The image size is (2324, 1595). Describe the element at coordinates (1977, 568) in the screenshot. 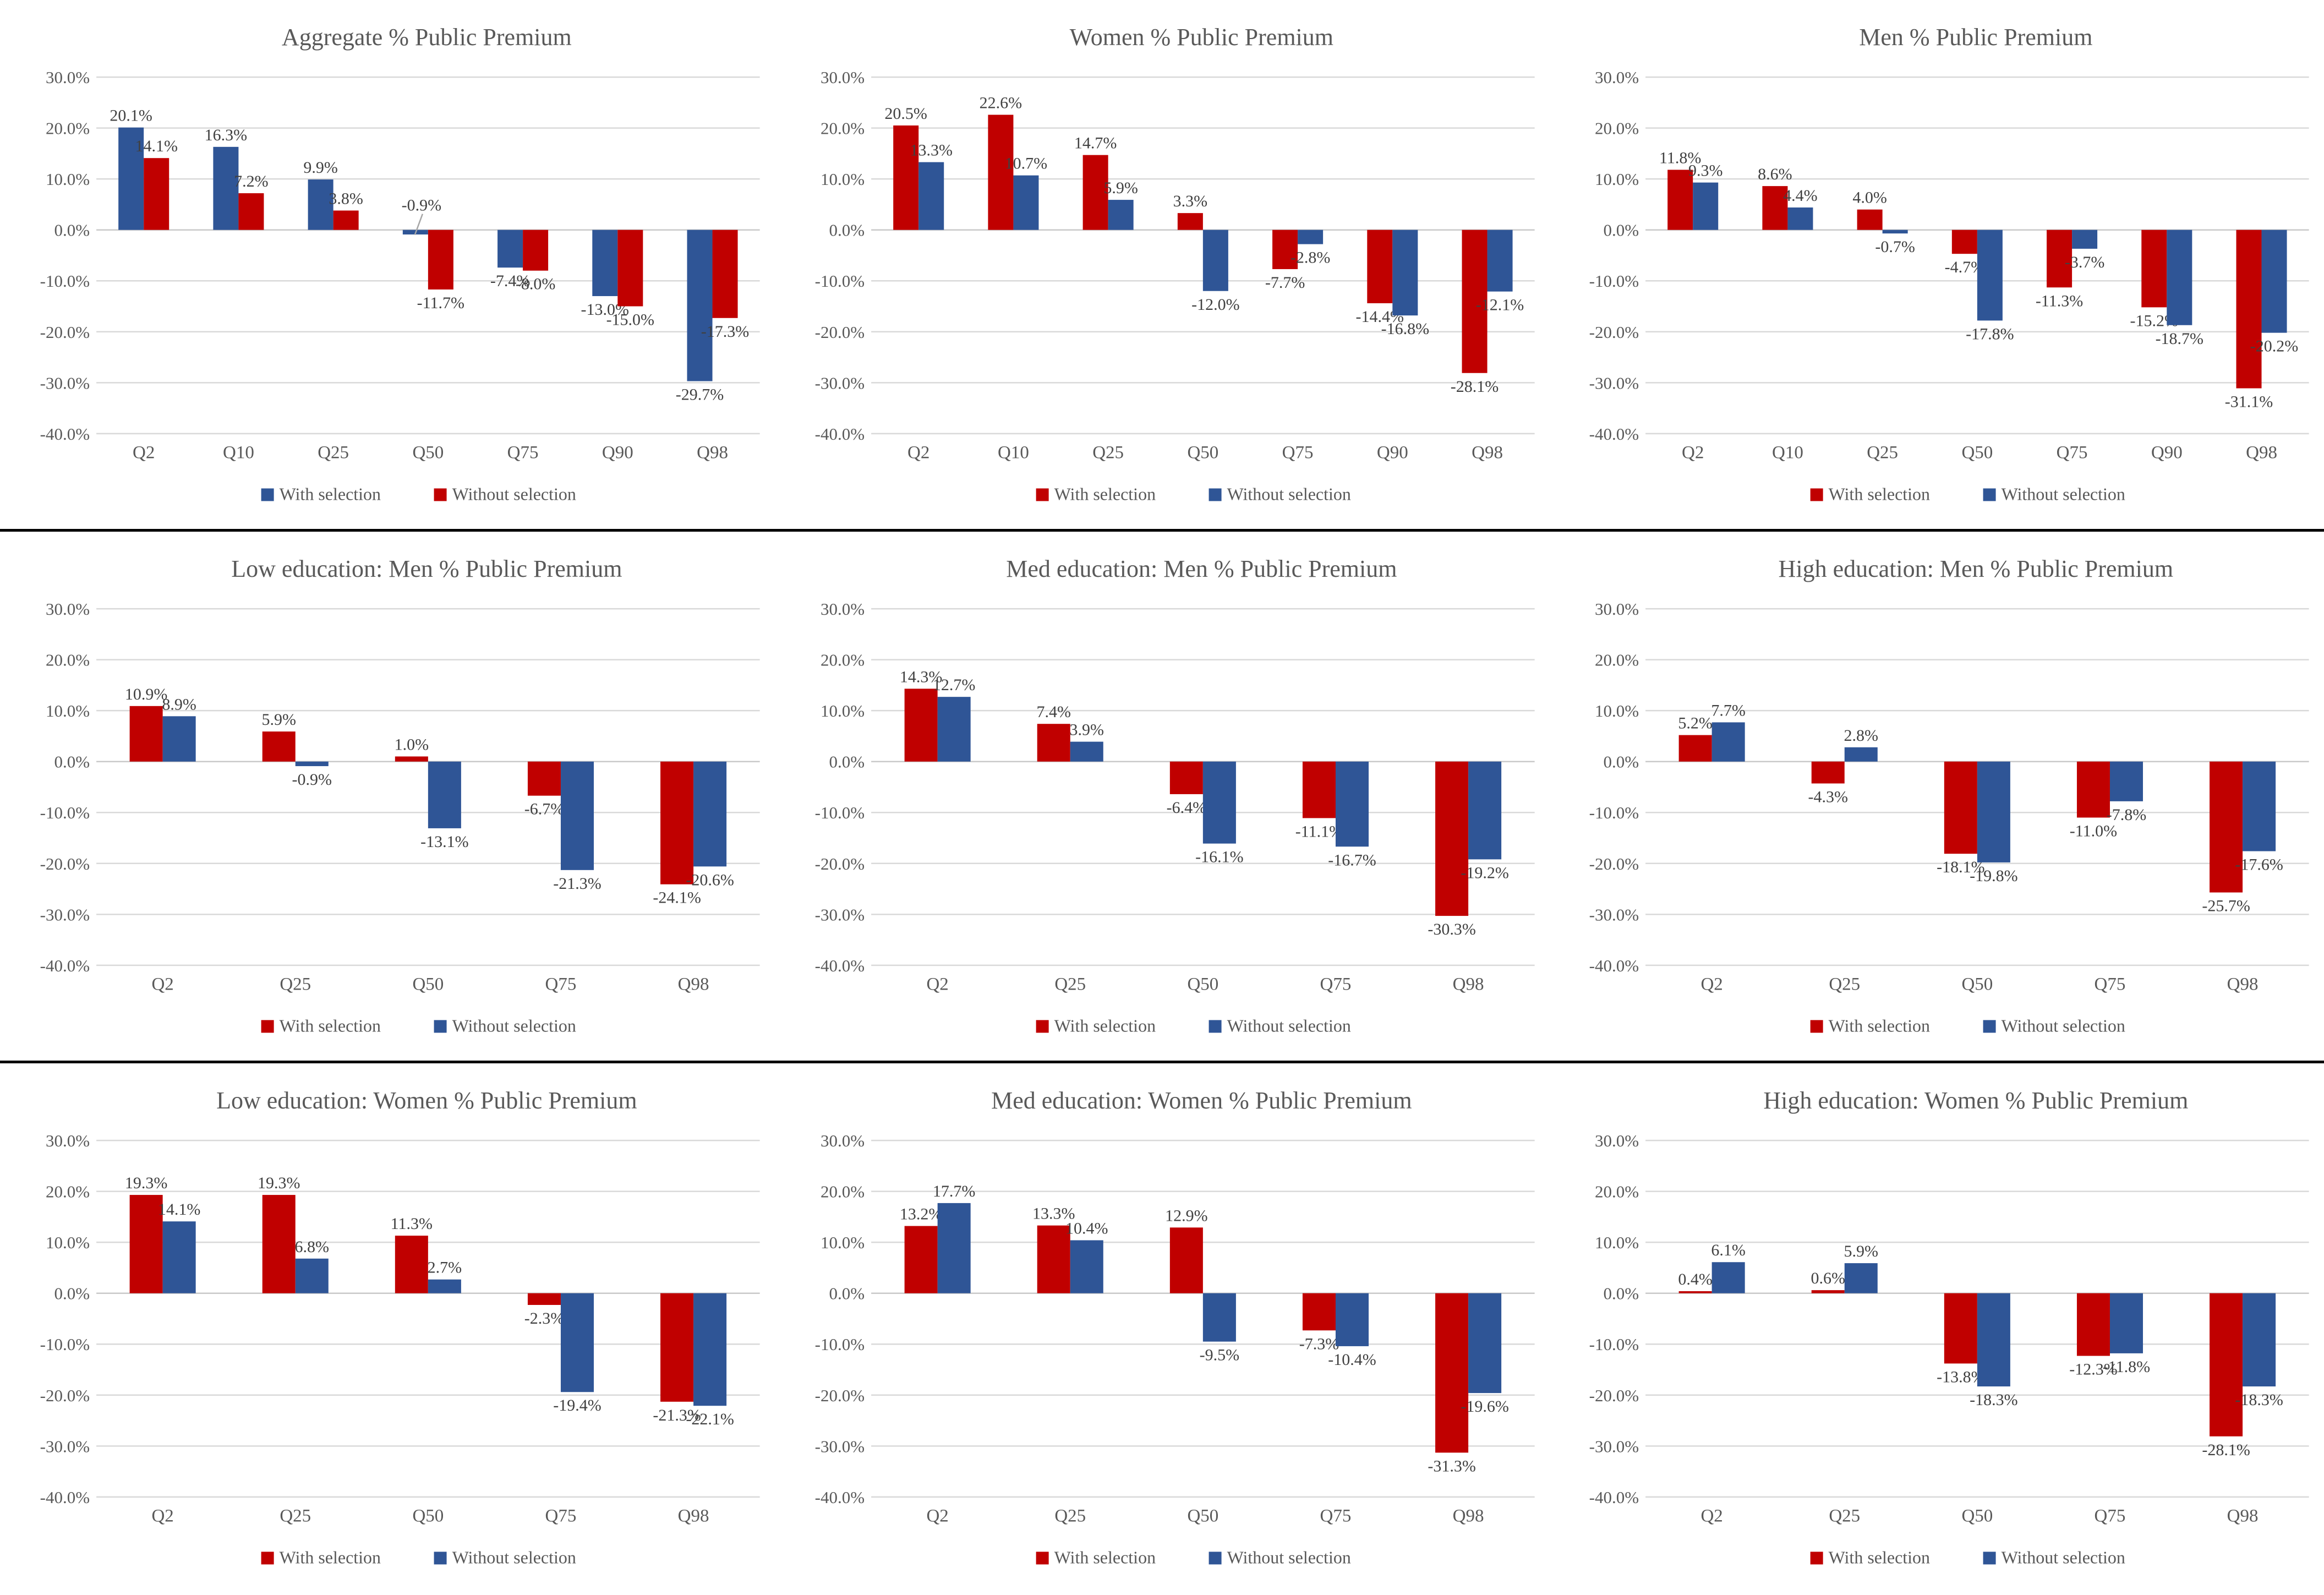

I see `chart-title: High education: Men % Public Premium` at that location.